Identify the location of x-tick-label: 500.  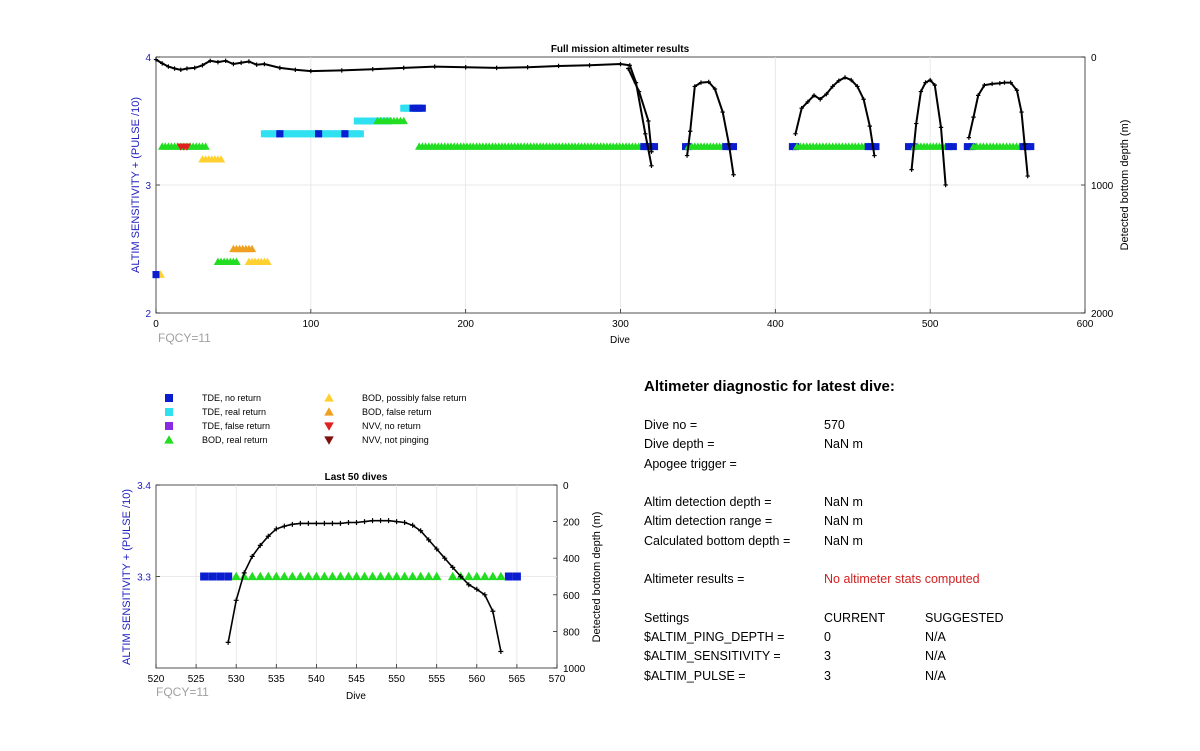
(930, 324).